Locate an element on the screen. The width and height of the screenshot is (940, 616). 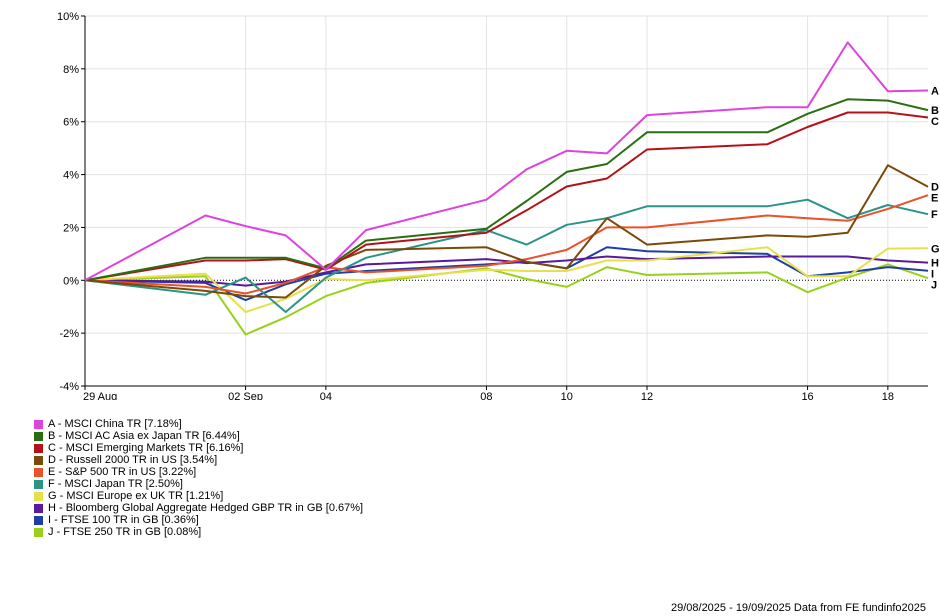
series-end-label-j: J is located at coordinates (934, 286).